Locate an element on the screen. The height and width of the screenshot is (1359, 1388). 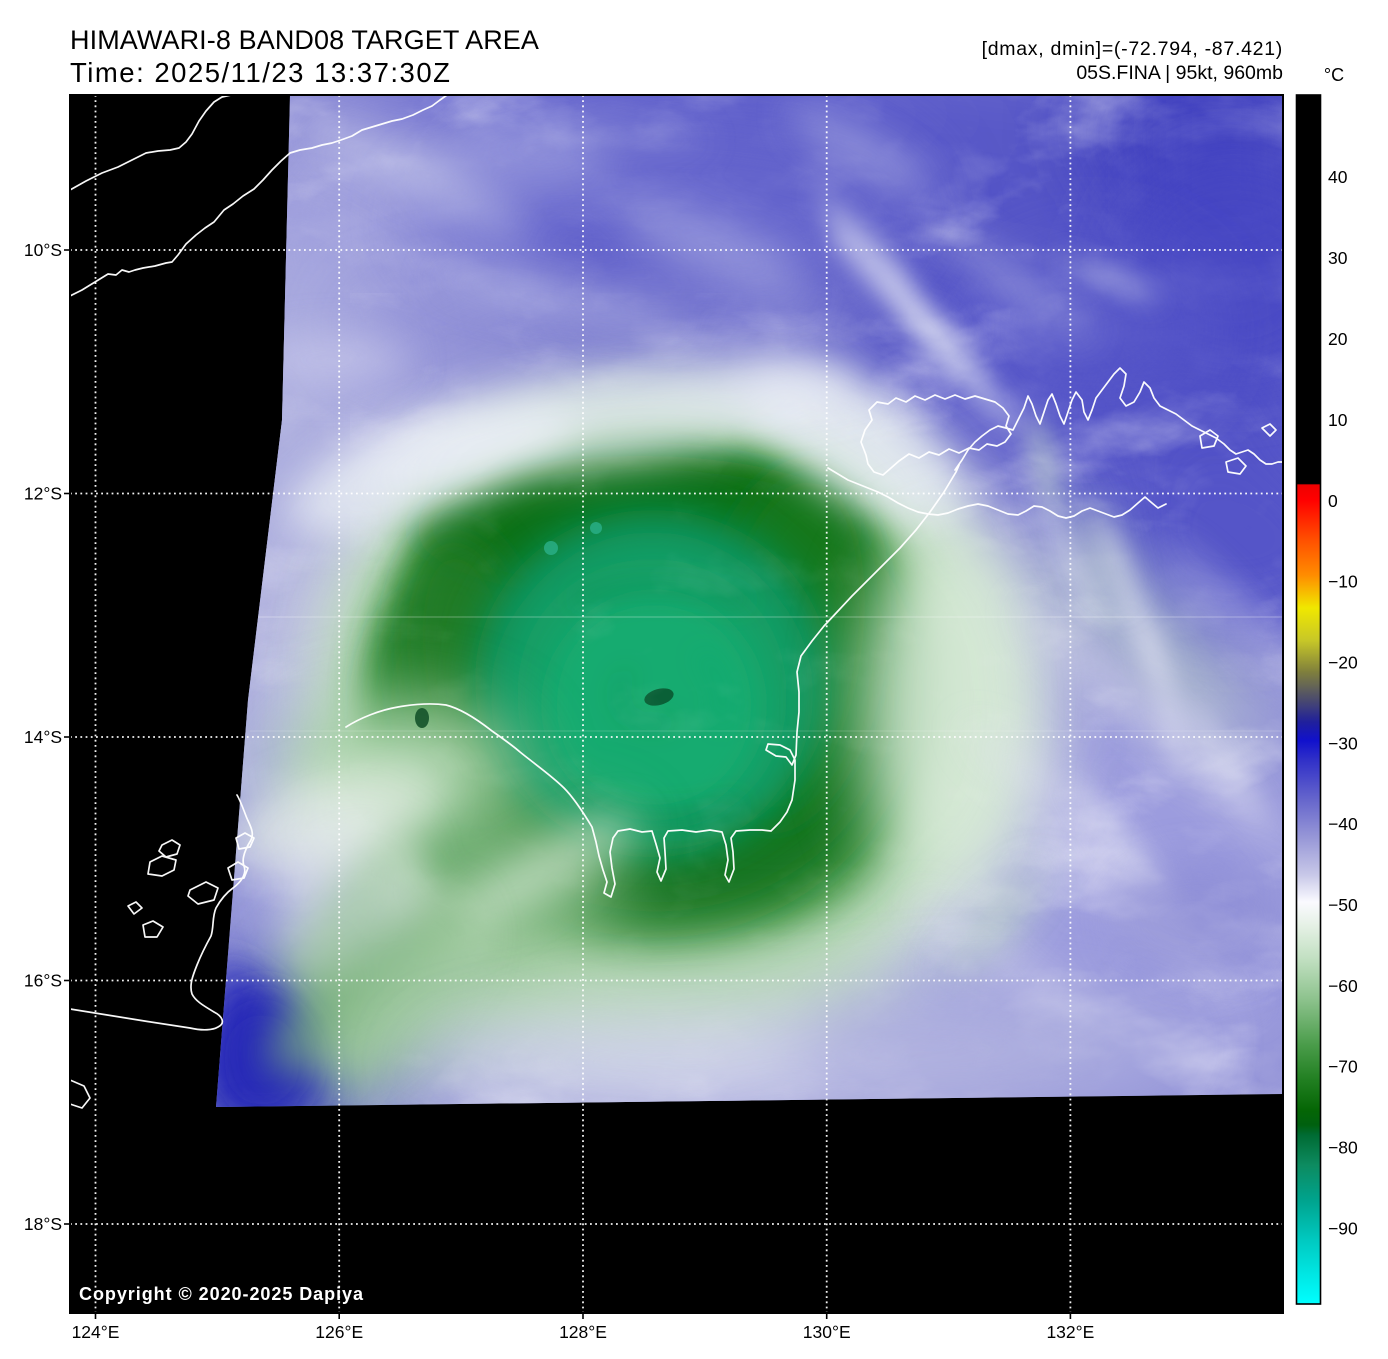
svg-text:[dmax, dmin]=(-72.794, -87.421: [dmax, dmin]=(-72.794, -87.421) is located at coordinates (1132, 49).